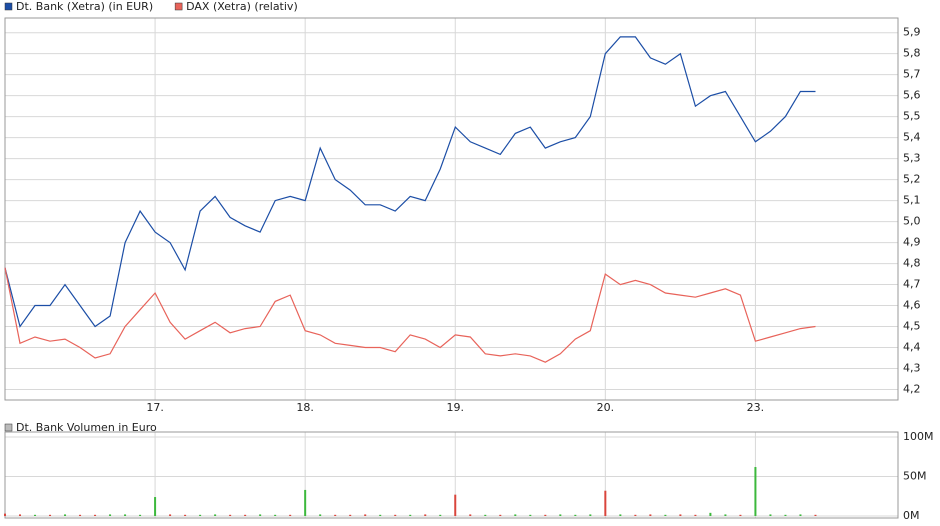  What do you see at coordinates (912, 179) in the screenshot?
I see `y-tick-label: 5,2` at bounding box center [912, 179].